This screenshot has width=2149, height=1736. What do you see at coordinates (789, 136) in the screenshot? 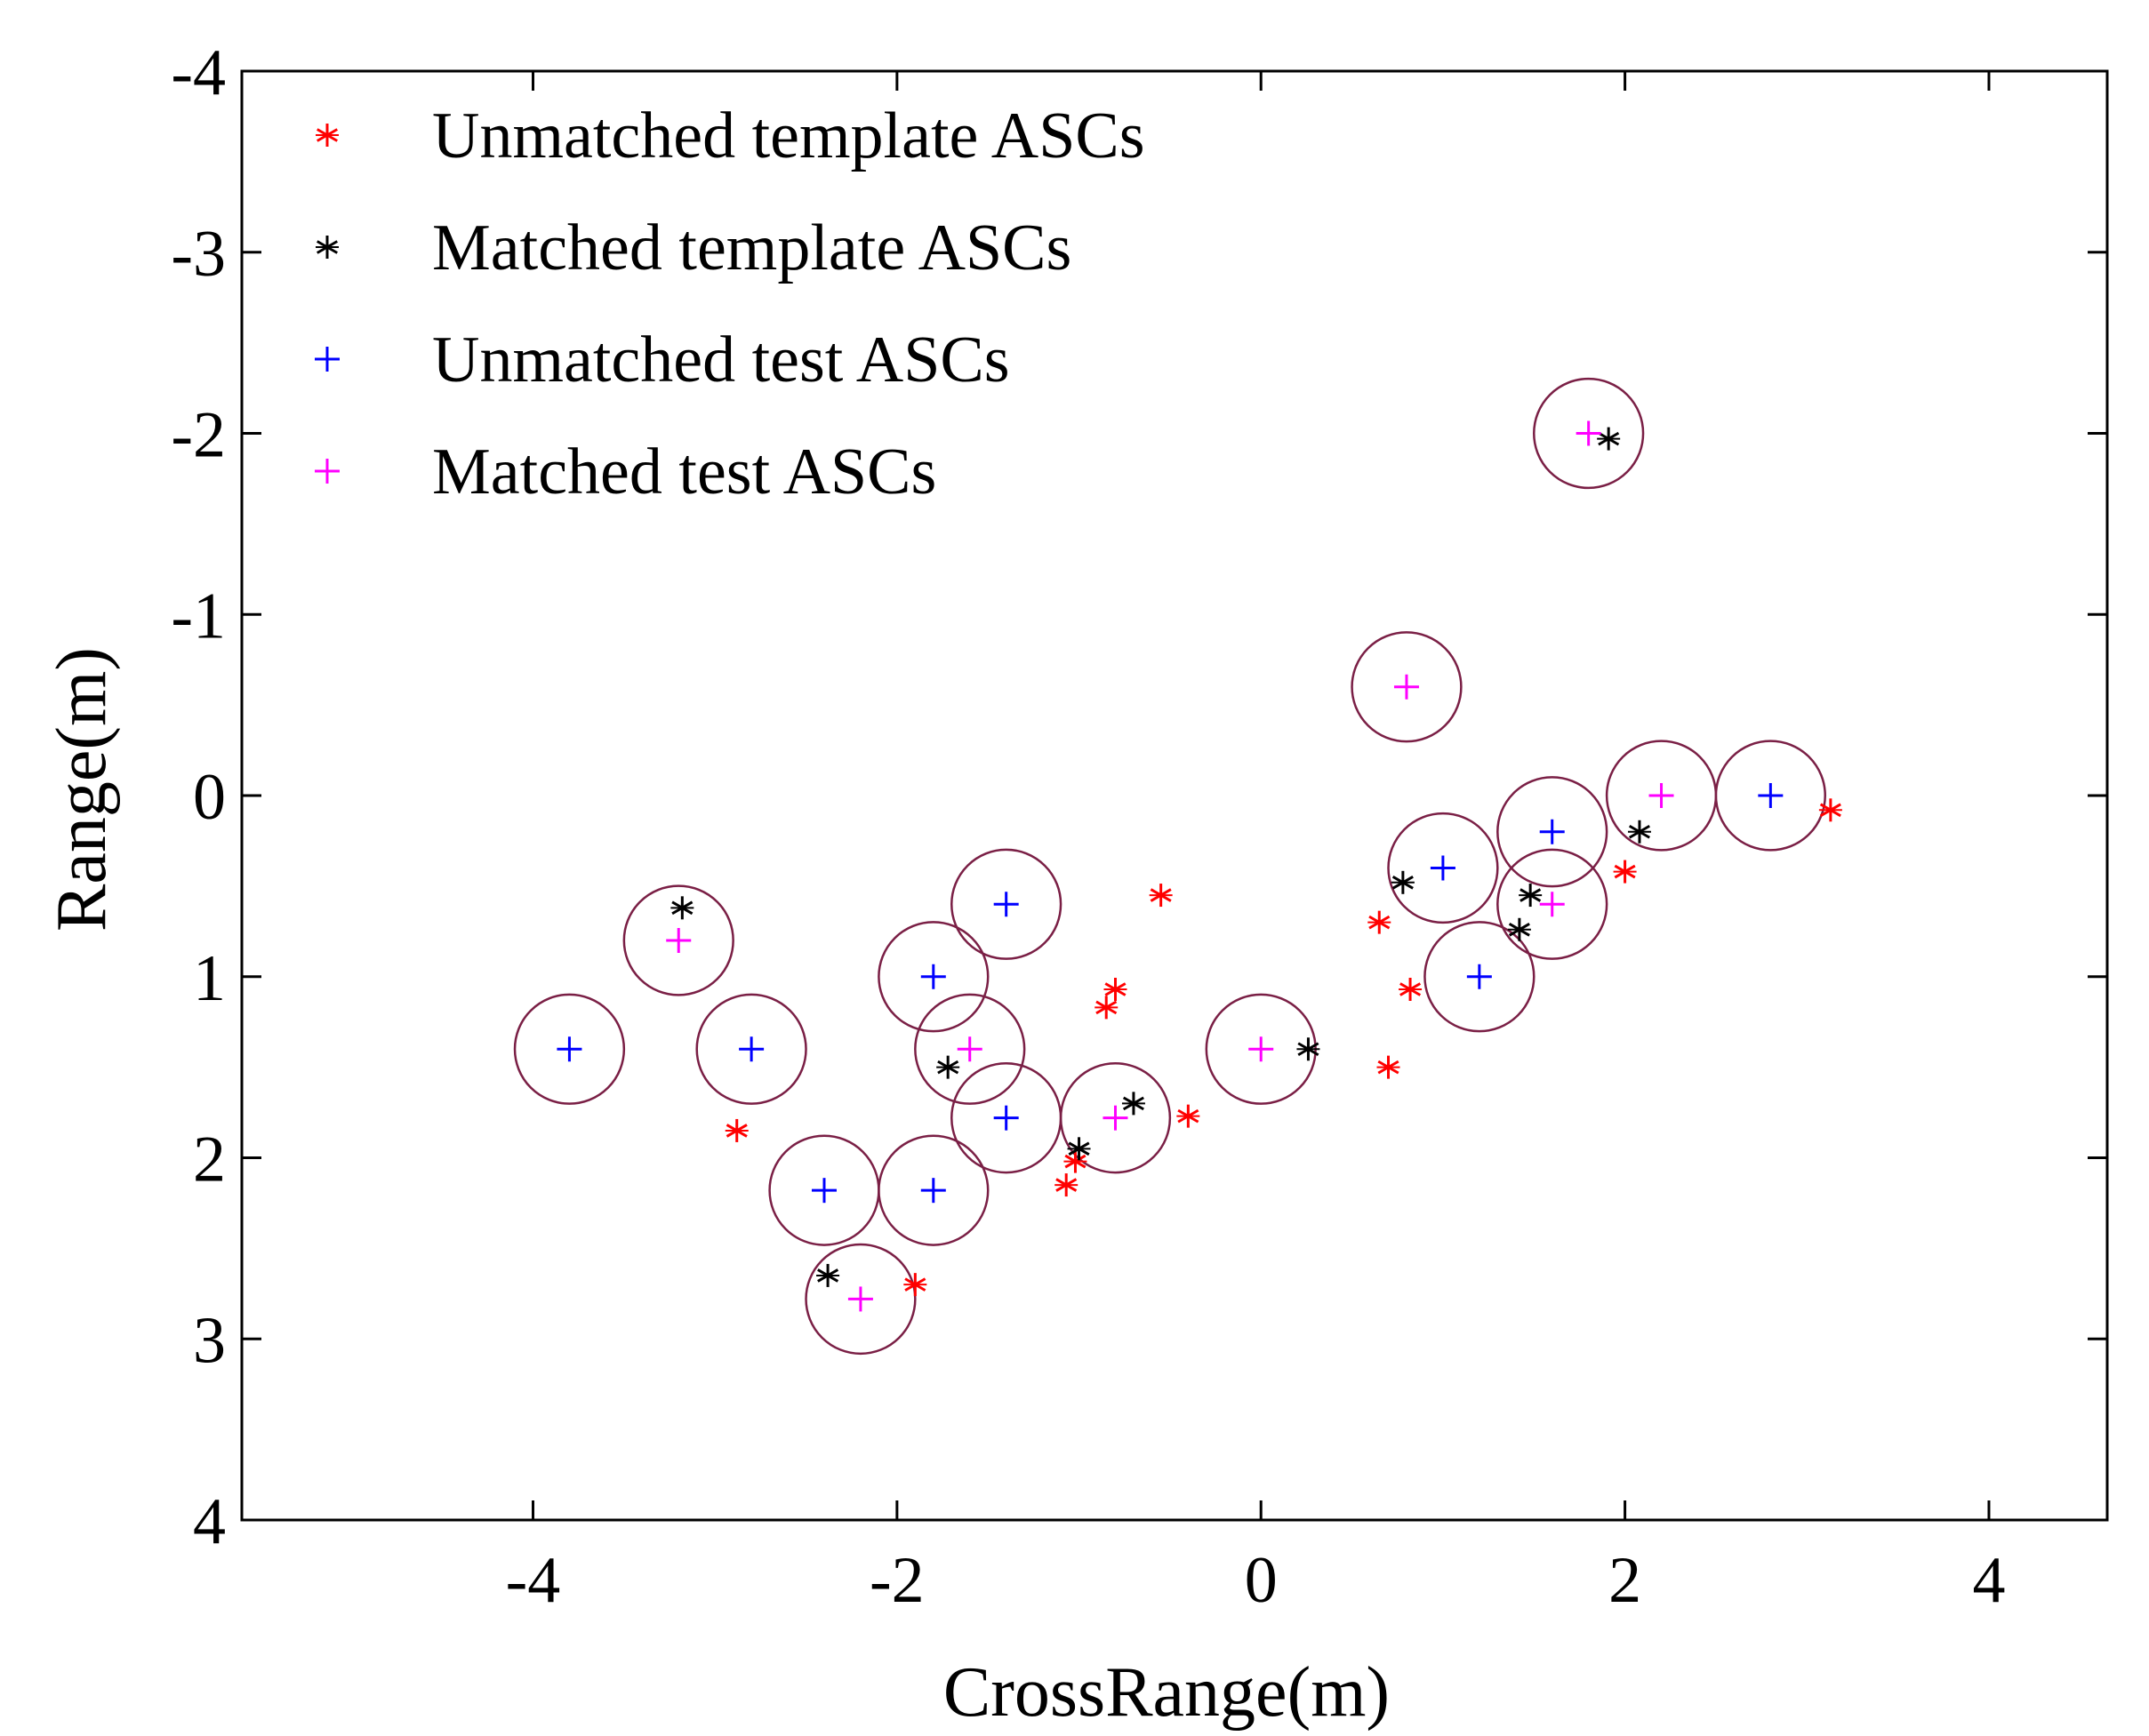
I see `legend-label: Unmatched template ASCs` at bounding box center [789, 136].